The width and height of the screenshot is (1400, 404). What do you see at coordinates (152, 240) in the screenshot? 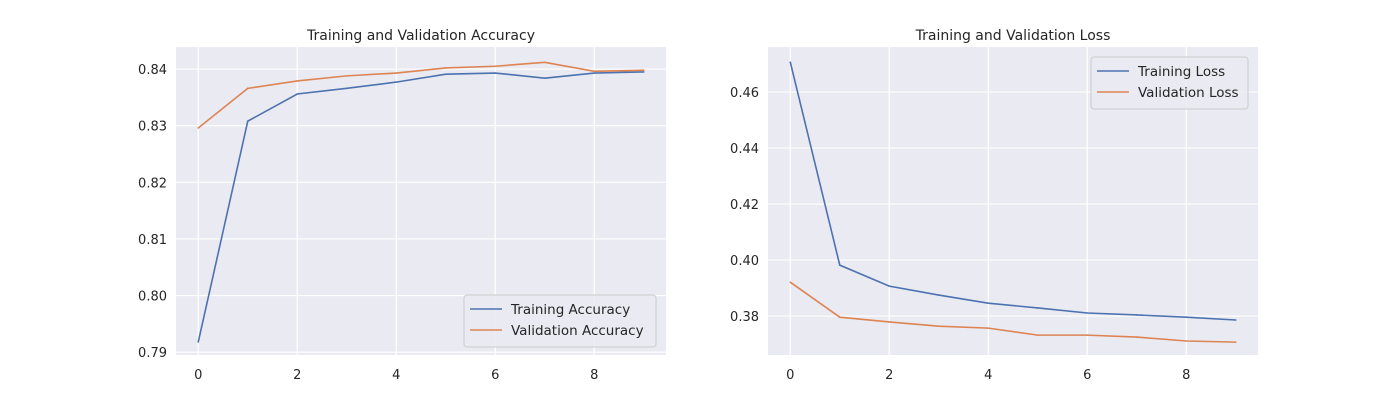
I see `y-tick-label: 0.81` at bounding box center [152, 240].